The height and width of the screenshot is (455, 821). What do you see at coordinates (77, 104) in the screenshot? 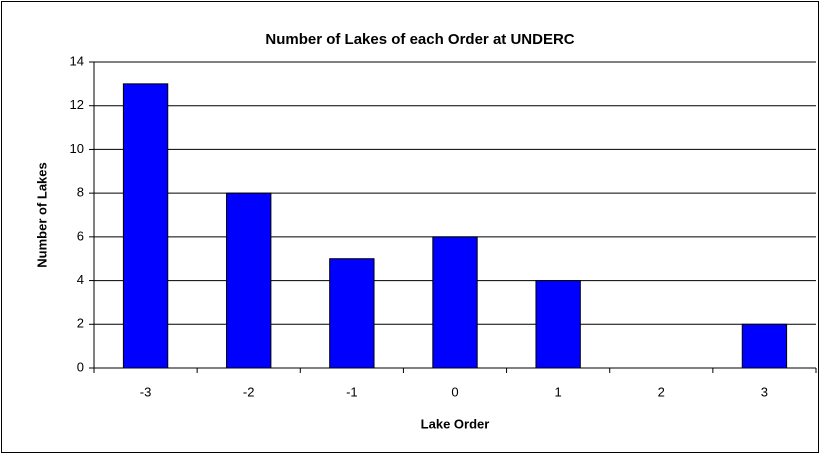
I see `y-tick-label: 12` at bounding box center [77, 104].